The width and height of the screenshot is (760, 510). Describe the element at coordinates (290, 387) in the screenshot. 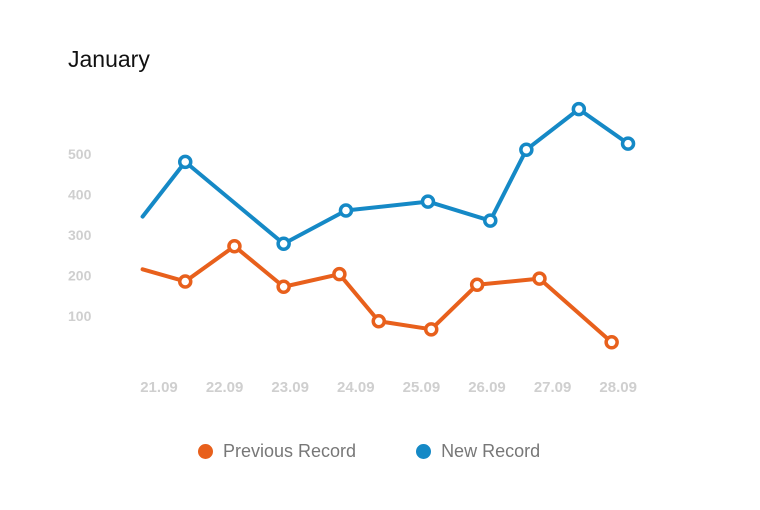

I see `x-tick-label: 23.09` at that location.